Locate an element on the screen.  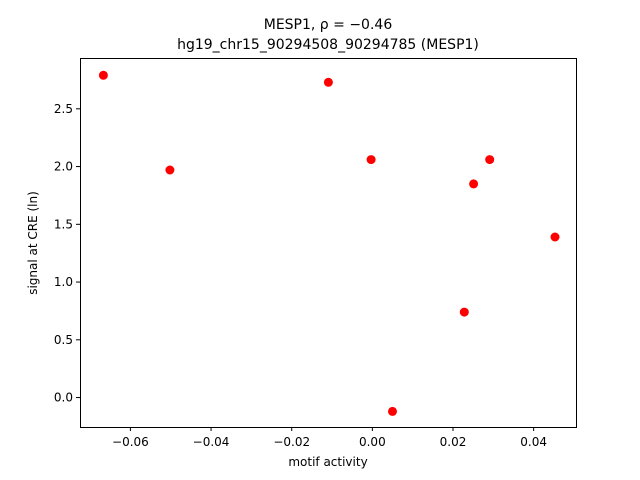
y-tick-label: 0.0 is located at coordinates (63, 398).